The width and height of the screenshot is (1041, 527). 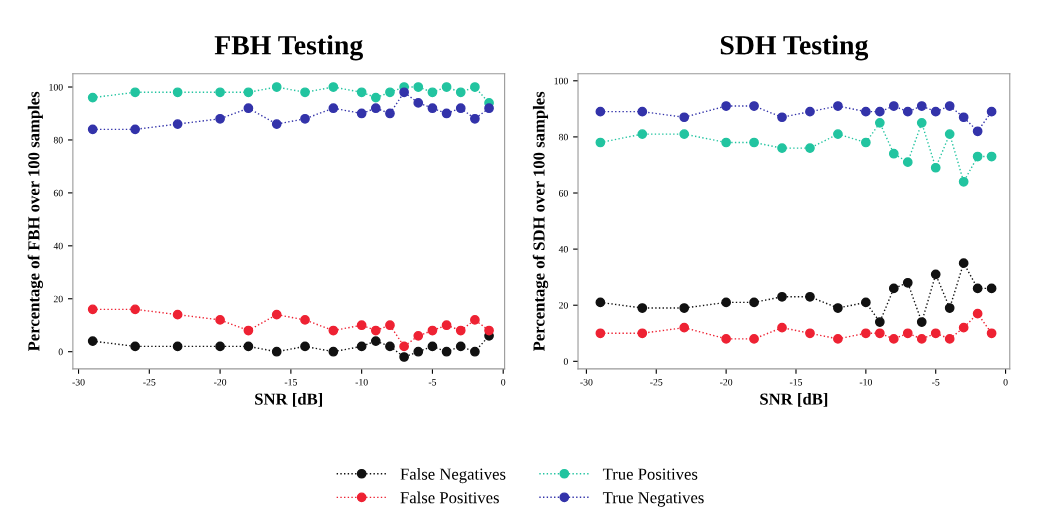 What do you see at coordinates (653, 499) in the screenshot?
I see `legend-label: True Negatives` at bounding box center [653, 499].